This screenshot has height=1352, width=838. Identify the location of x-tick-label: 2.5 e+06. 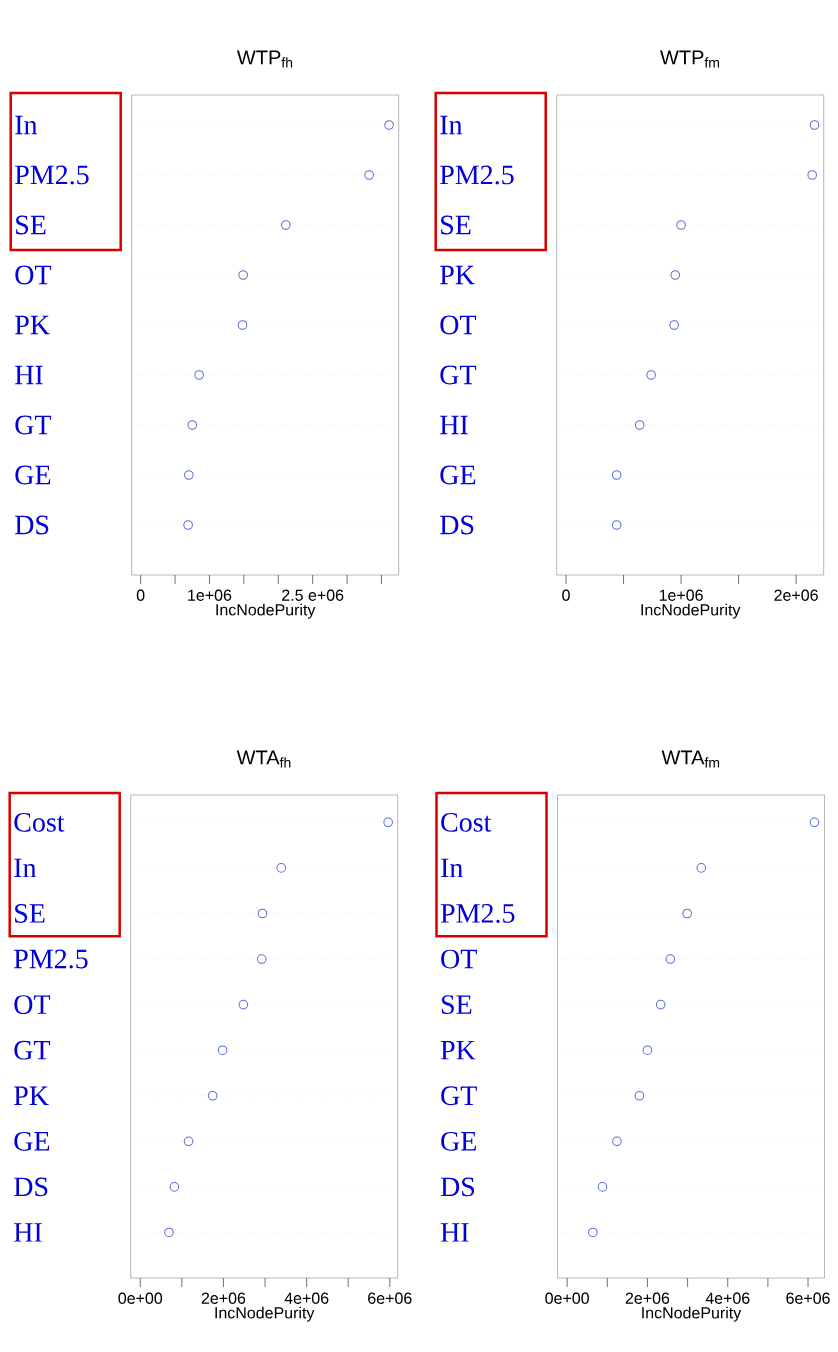
(313, 595).